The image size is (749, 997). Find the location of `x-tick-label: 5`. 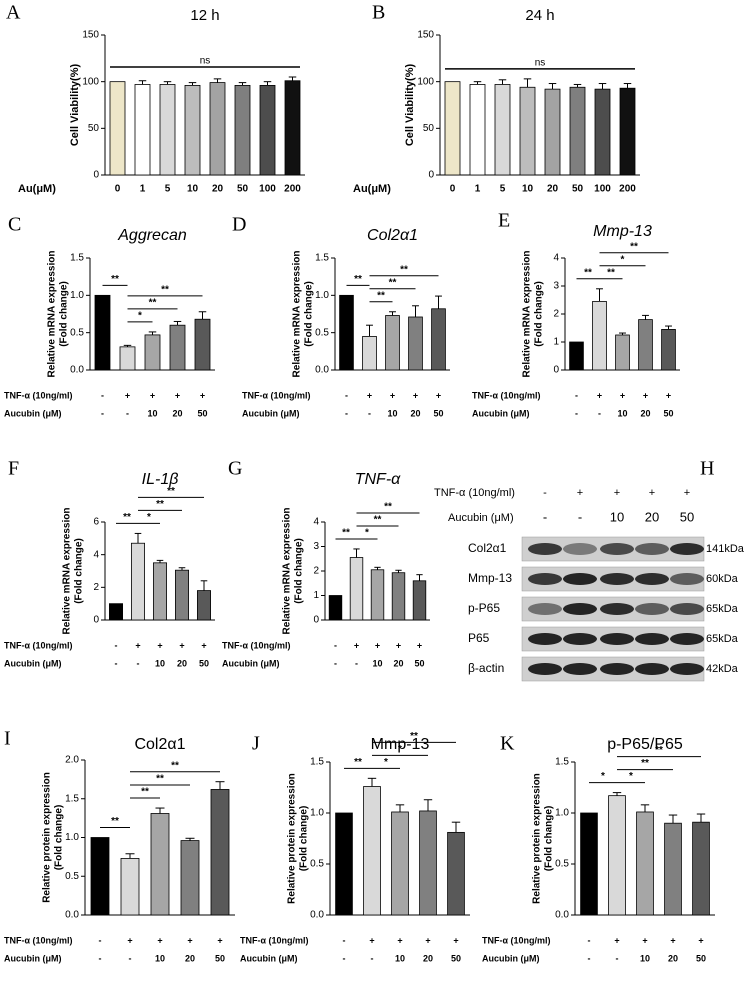

x-tick-label: 5 is located at coordinates (503, 189).